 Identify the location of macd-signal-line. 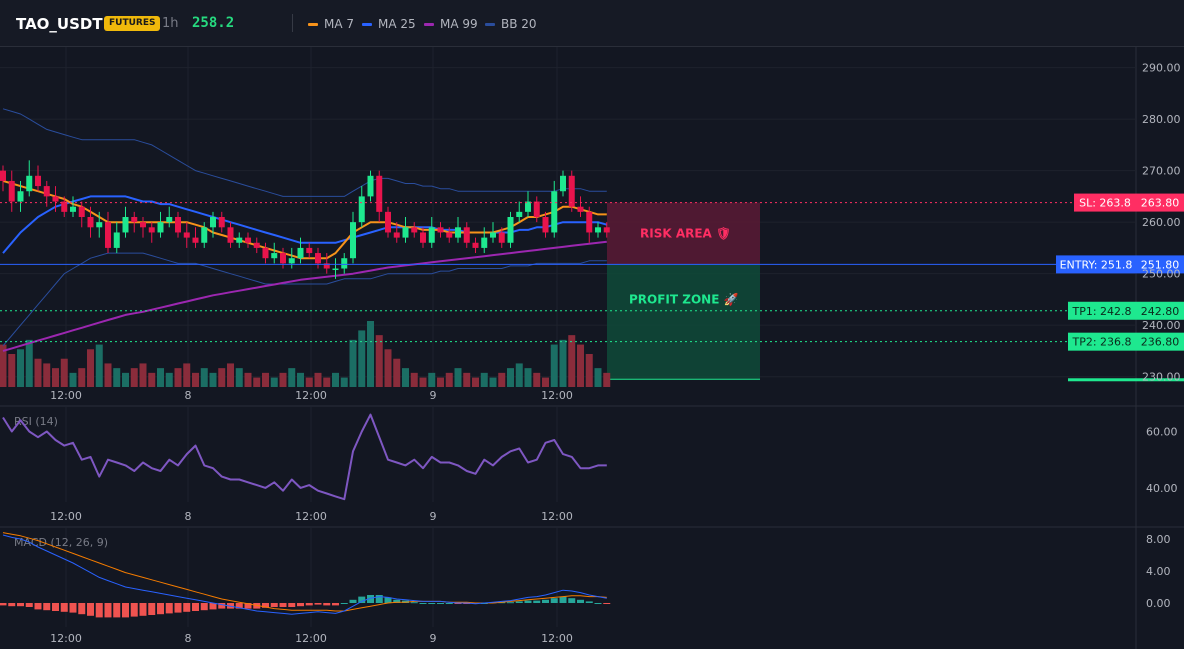
(304, 572).